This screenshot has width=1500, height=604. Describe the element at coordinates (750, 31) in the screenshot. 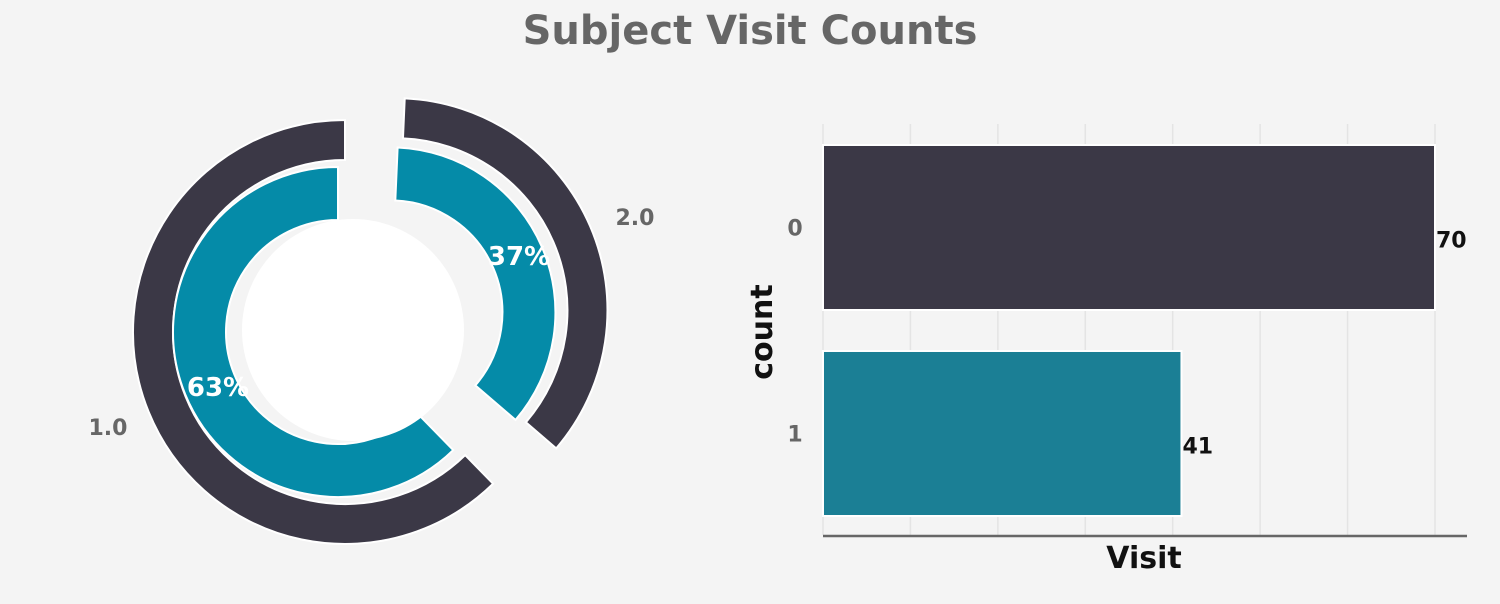

I see `chart-title: Subject Visit Counts` at that location.